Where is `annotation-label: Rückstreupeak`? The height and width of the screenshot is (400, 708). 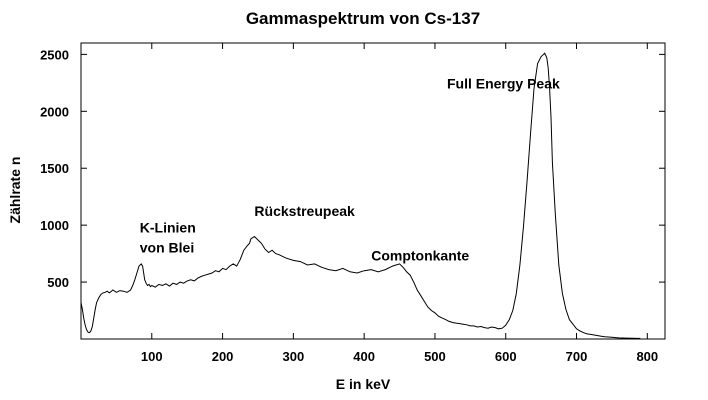
annotation-label: Rückstreupeak is located at coordinates (304, 211).